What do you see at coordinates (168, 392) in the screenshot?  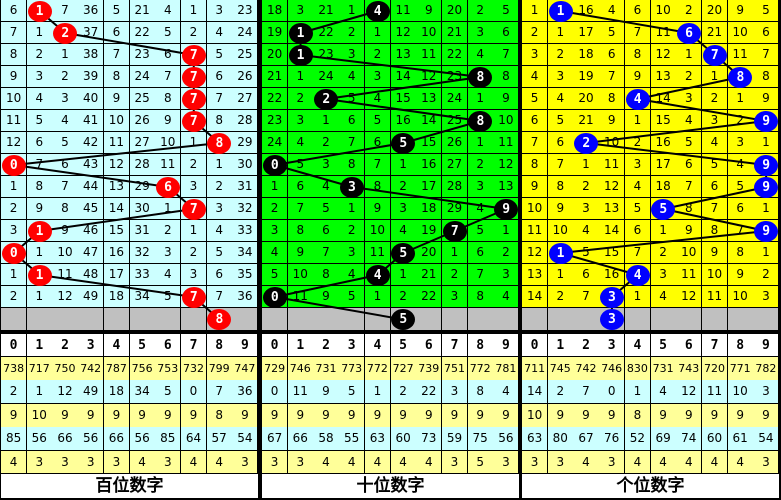 I see `stat-current-miss-row: 5` at bounding box center [168, 392].